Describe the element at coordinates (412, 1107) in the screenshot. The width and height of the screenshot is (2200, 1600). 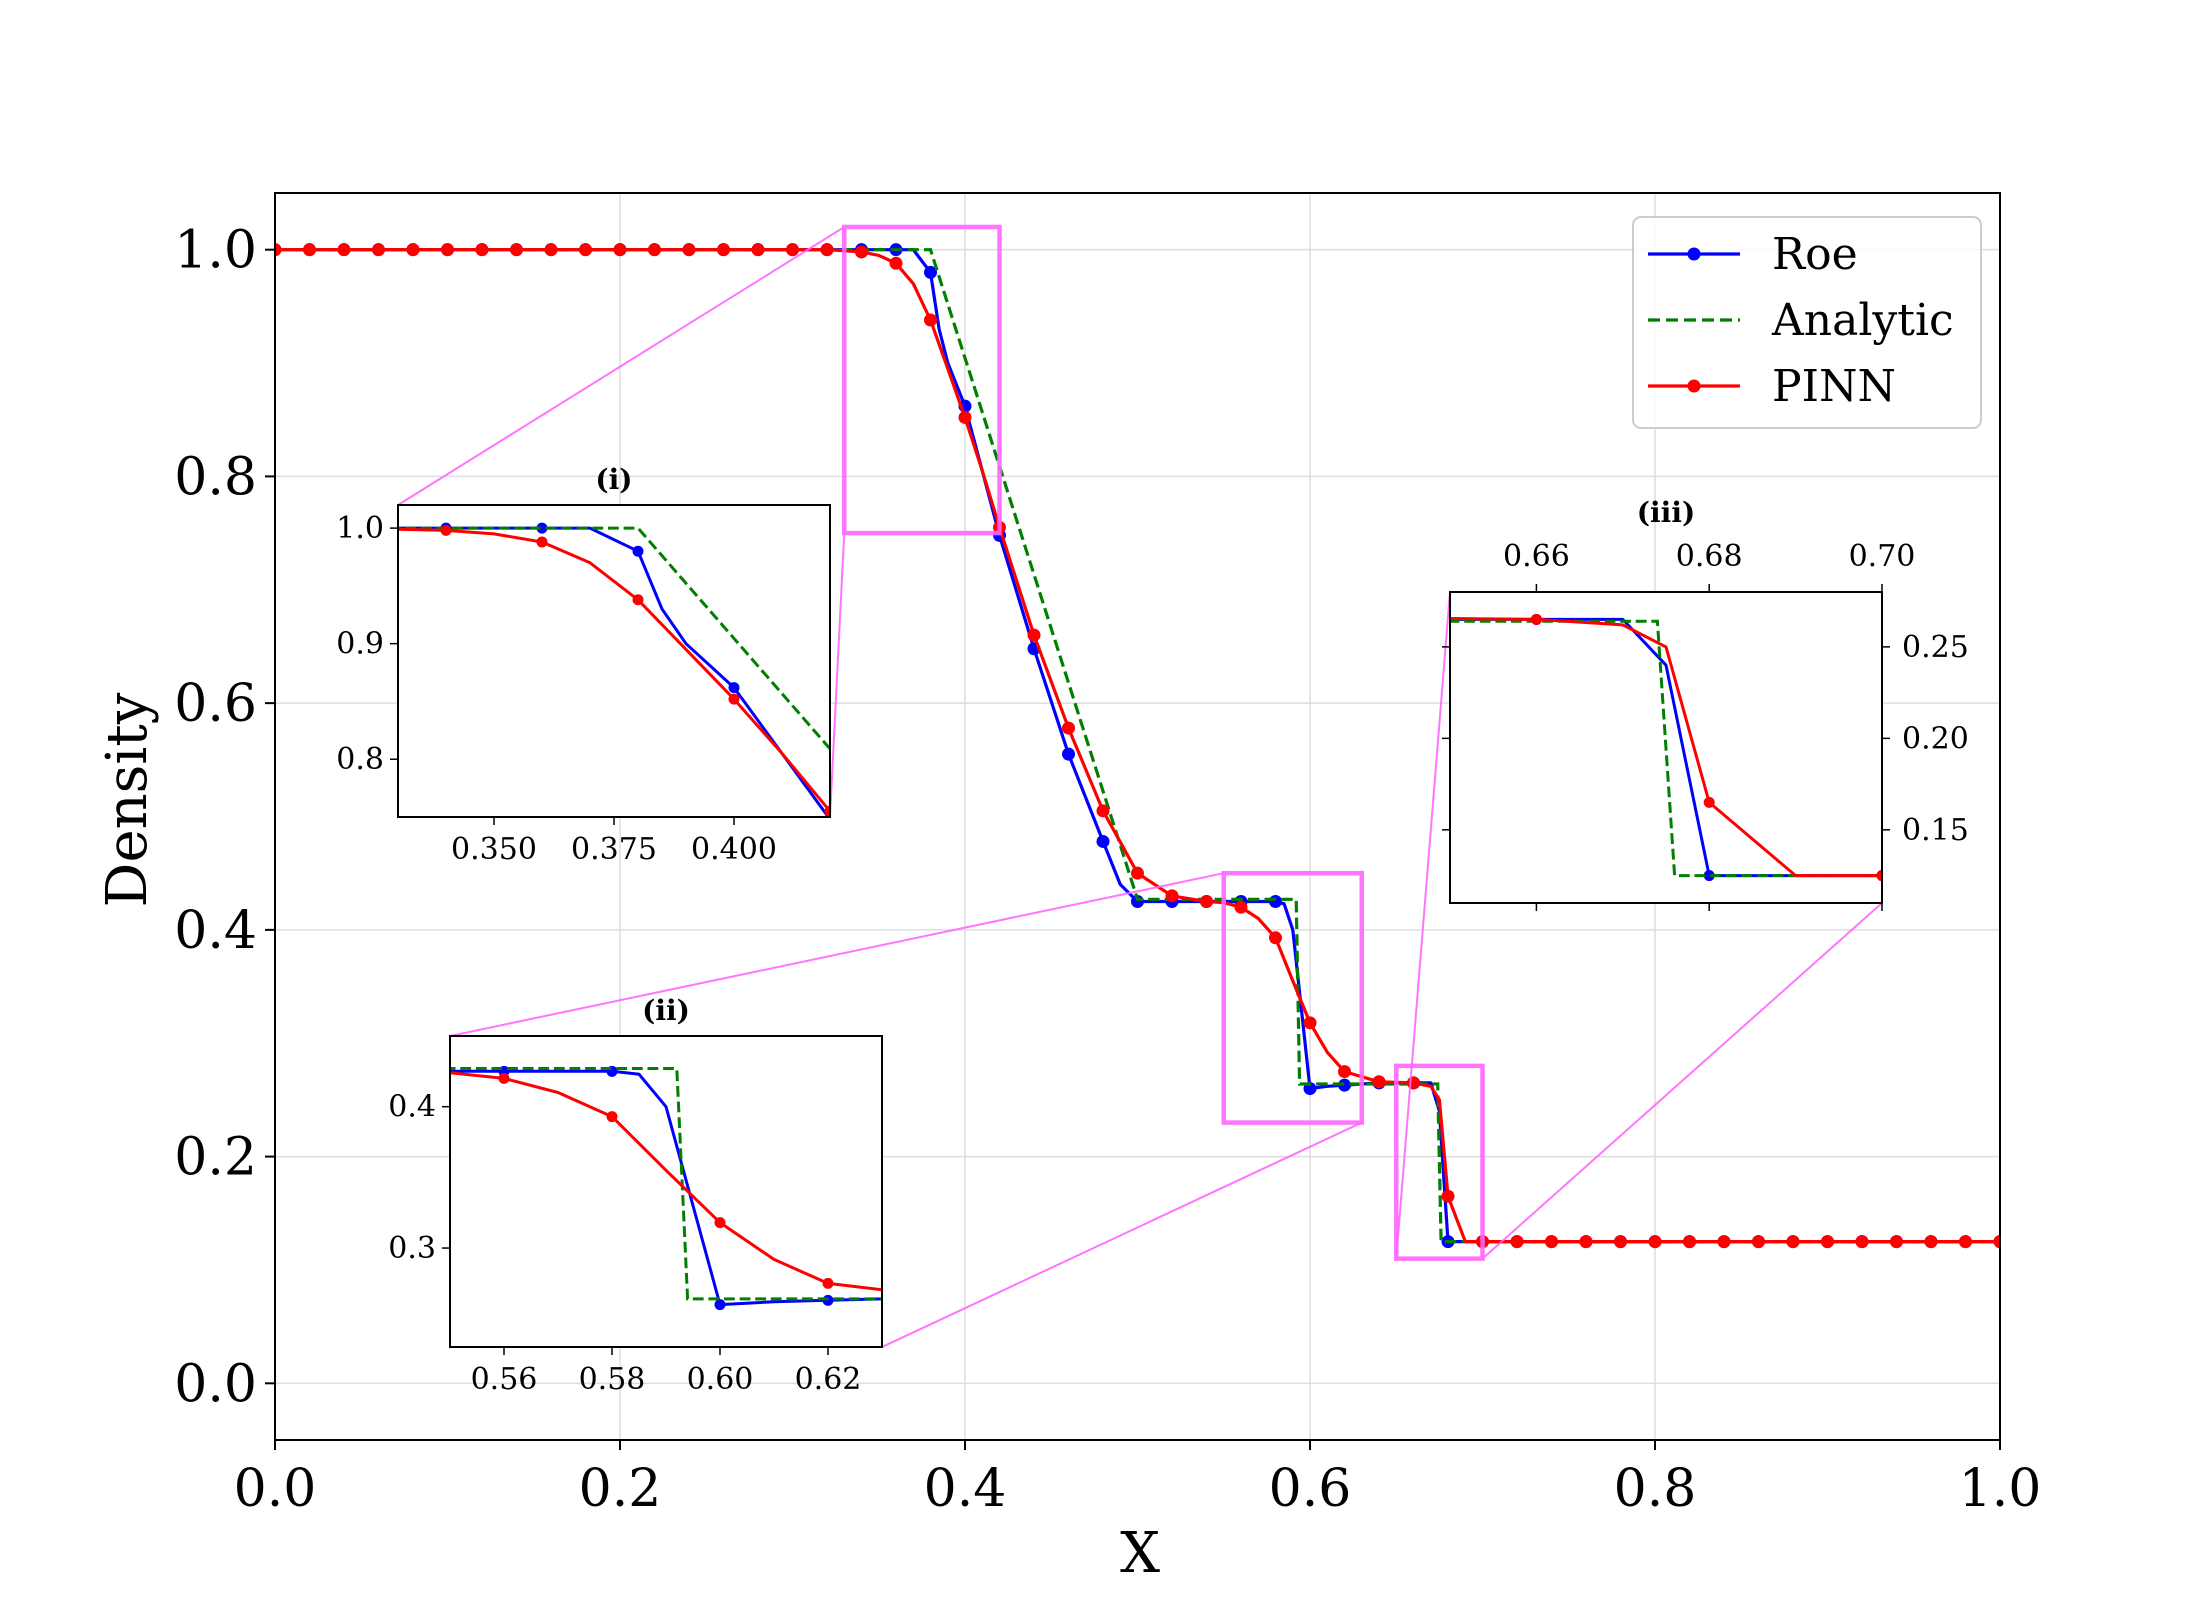
I see `inset-y-tick-label: 0.4` at that location.